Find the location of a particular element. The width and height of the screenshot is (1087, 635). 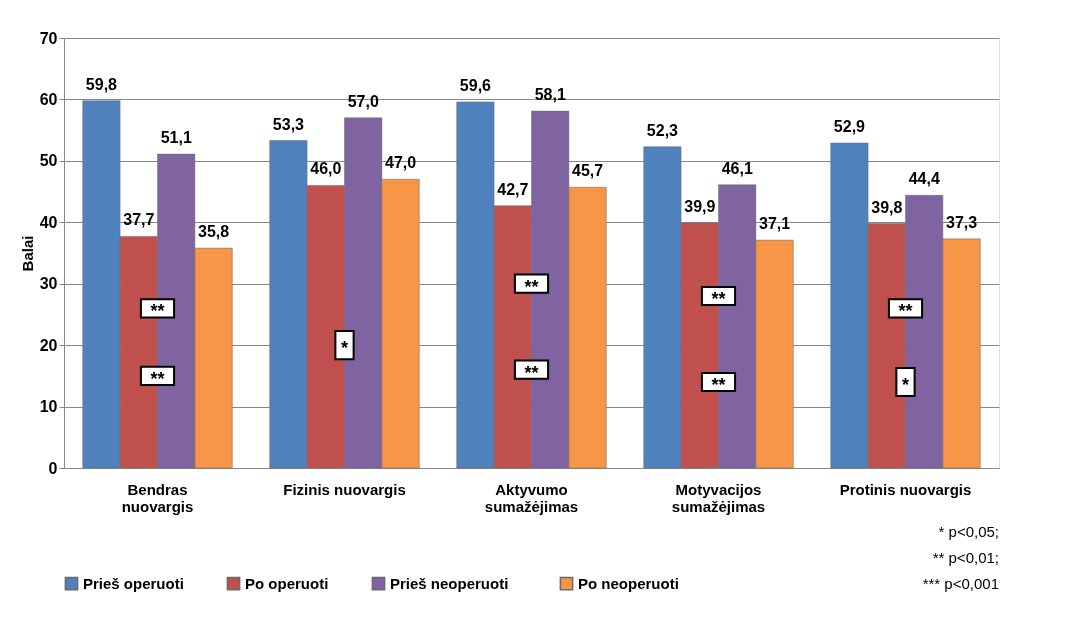

data-label: 51,1 is located at coordinates (176, 138).